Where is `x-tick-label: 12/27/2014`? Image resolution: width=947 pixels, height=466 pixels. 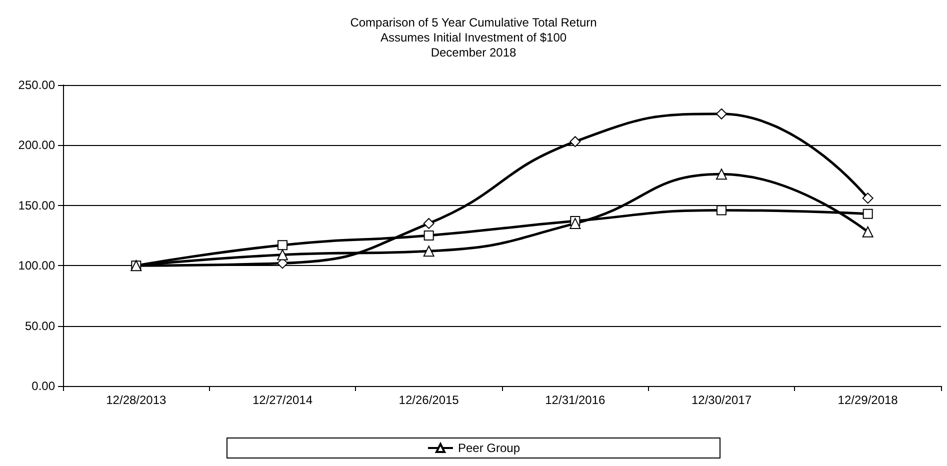 x-tick-label: 12/27/2014 is located at coordinates (282, 400).